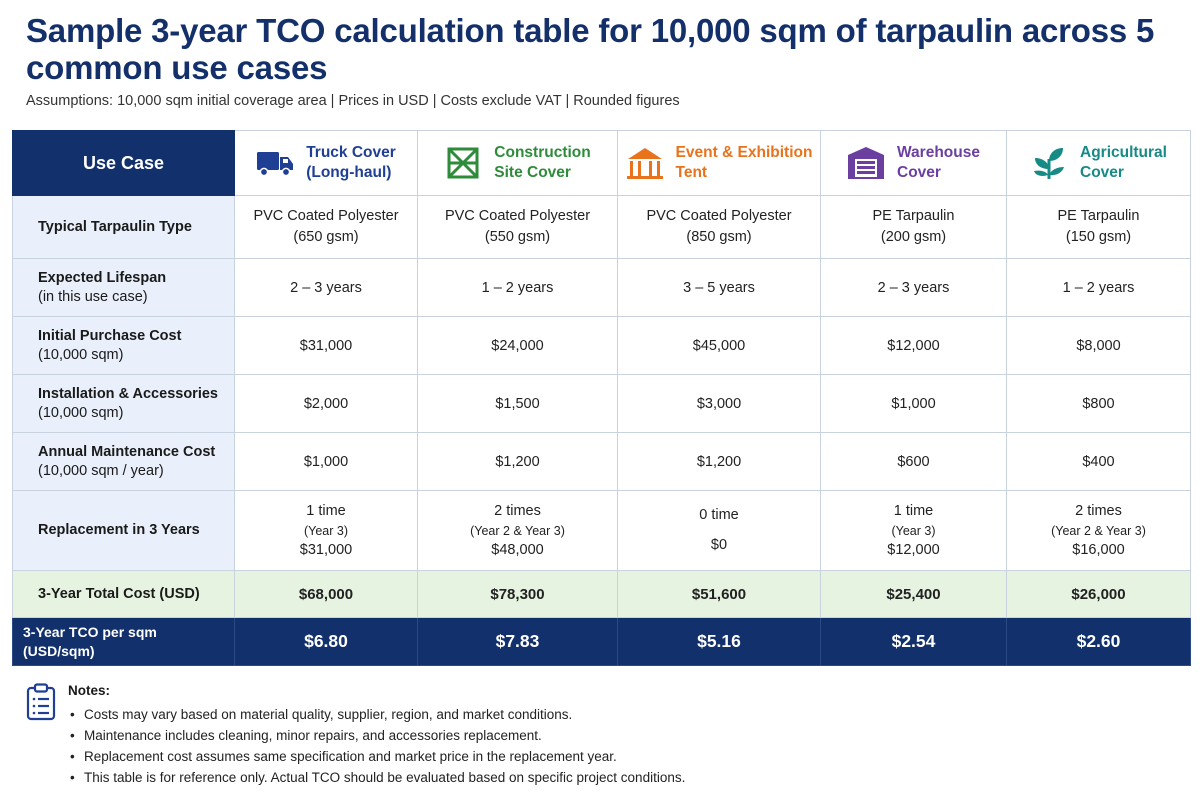 The height and width of the screenshot is (800, 1200). I want to click on table-cell: 2 times (Year 2 & Year 3) $48,000, so click(517, 530).